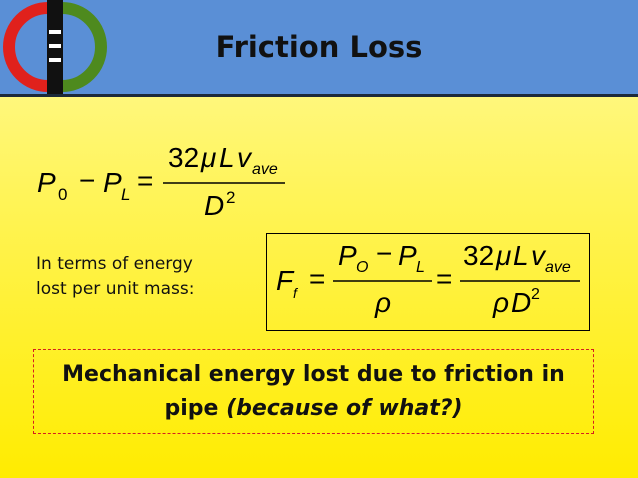 This screenshot has height=478, width=638. What do you see at coordinates (195, 408) in the screenshot?
I see `callout-line2-main: pipe` at bounding box center [195, 408].